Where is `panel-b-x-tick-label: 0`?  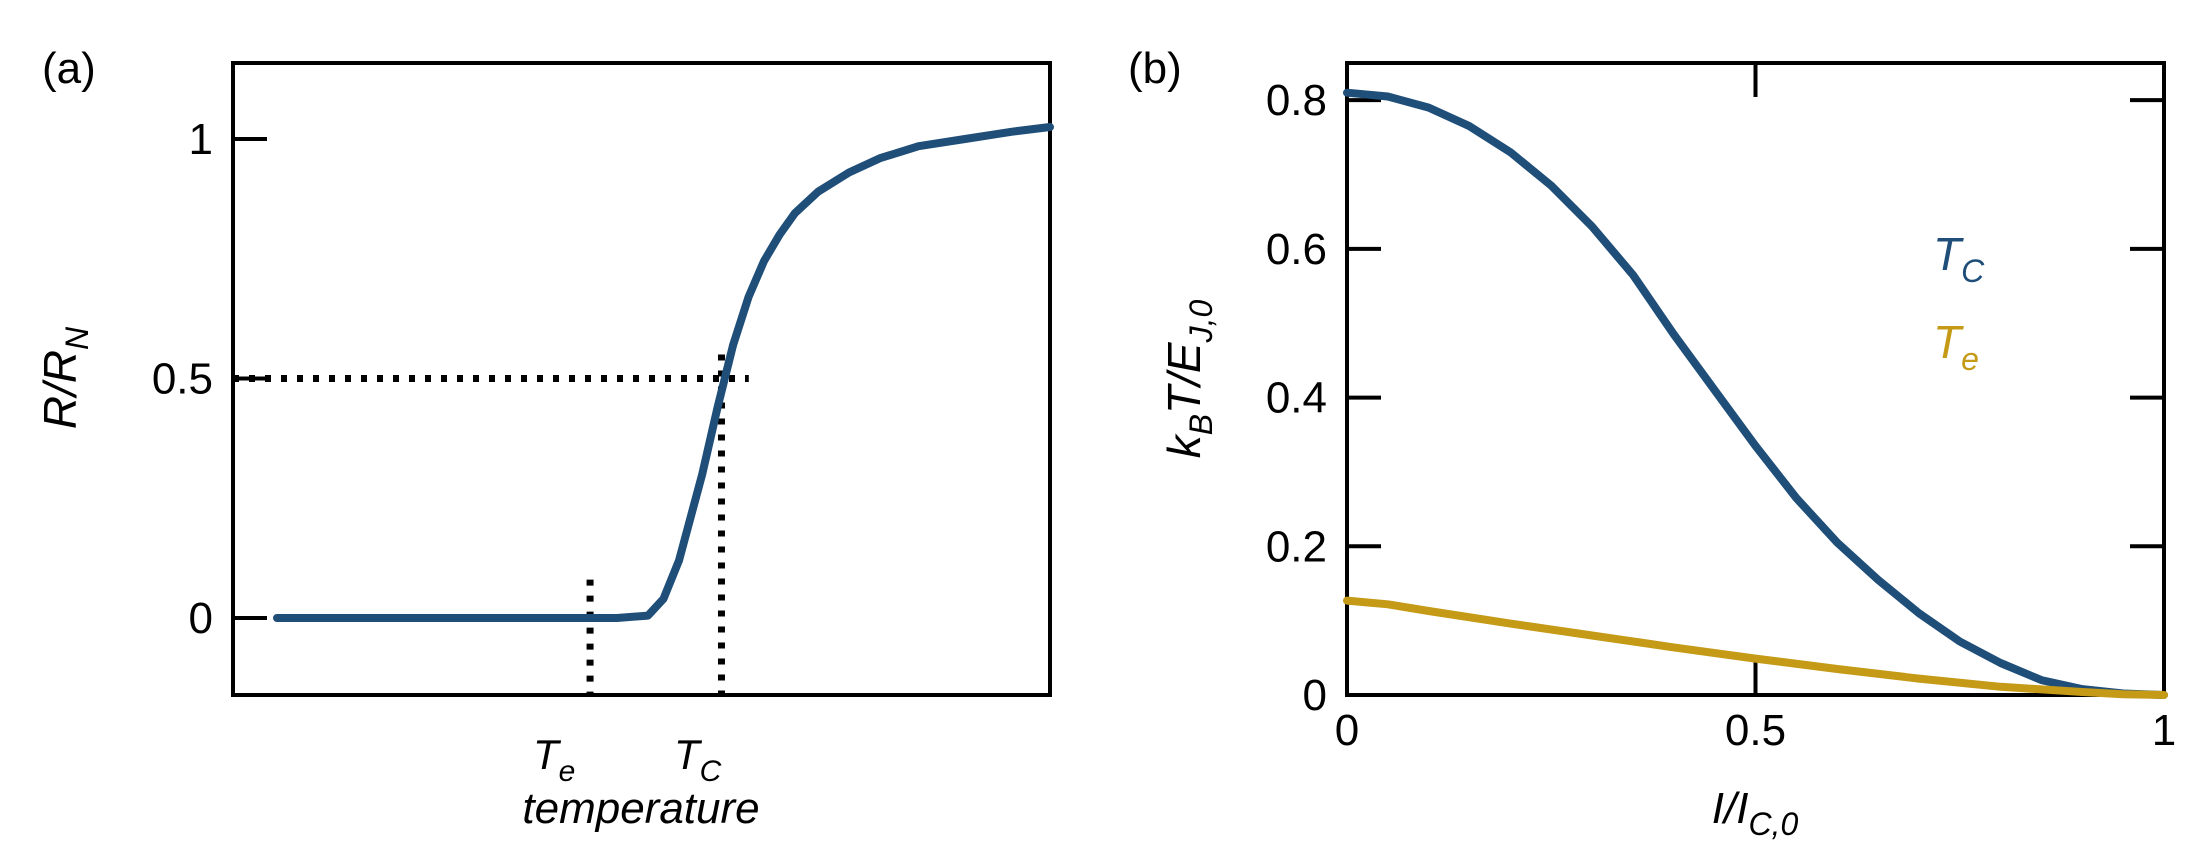 panel-b-x-tick-label: 0 is located at coordinates (1347, 730).